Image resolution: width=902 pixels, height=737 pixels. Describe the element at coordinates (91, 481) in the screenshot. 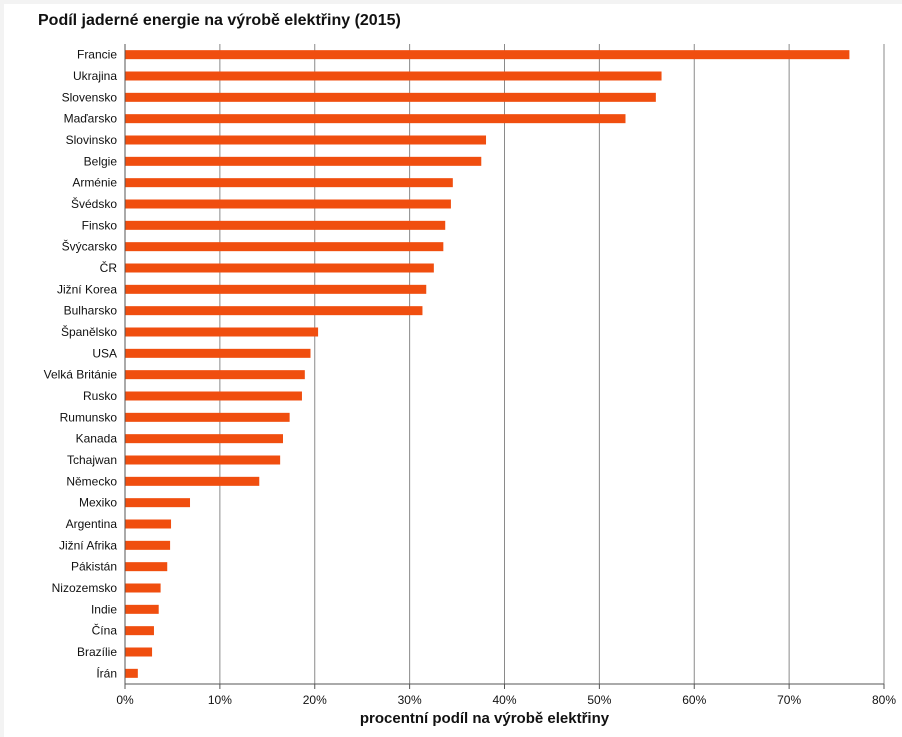

I see `category-label: Německo` at that location.